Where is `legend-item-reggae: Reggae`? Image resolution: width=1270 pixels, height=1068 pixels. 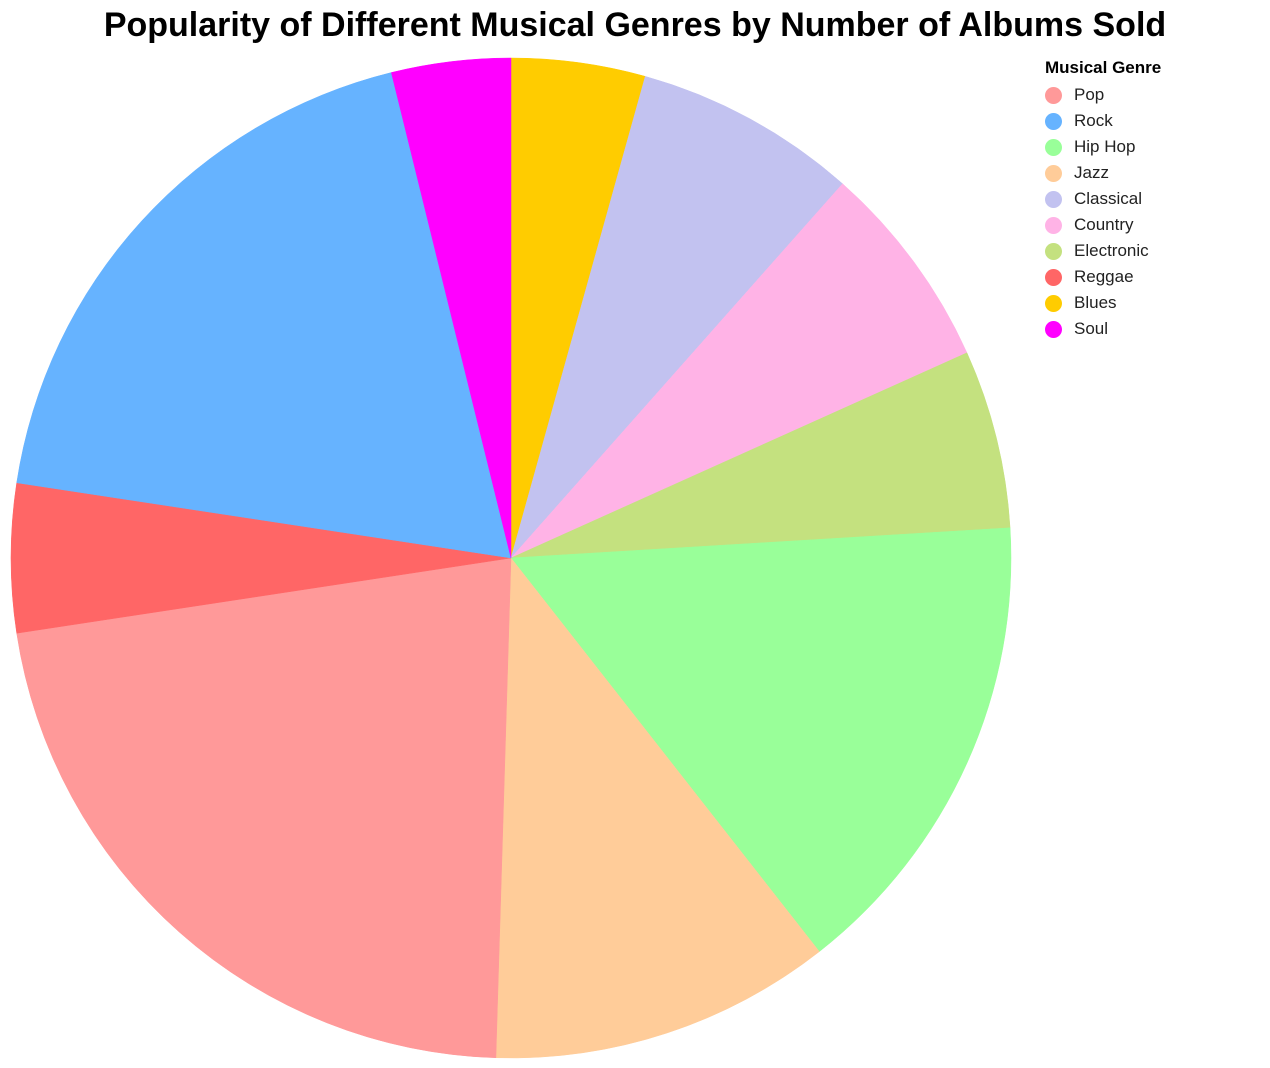
legend-item-reggae: Reggae is located at coordinates (1152, 277).